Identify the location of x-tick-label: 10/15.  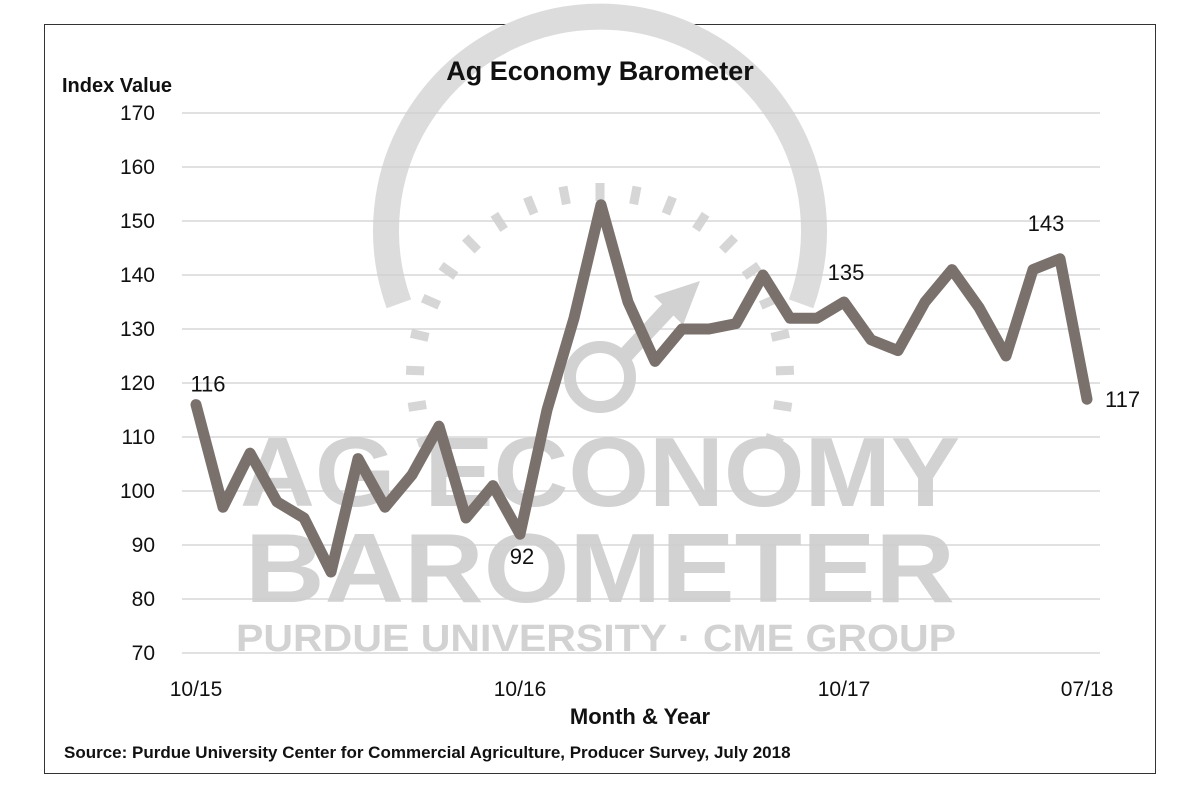
(196, 689).